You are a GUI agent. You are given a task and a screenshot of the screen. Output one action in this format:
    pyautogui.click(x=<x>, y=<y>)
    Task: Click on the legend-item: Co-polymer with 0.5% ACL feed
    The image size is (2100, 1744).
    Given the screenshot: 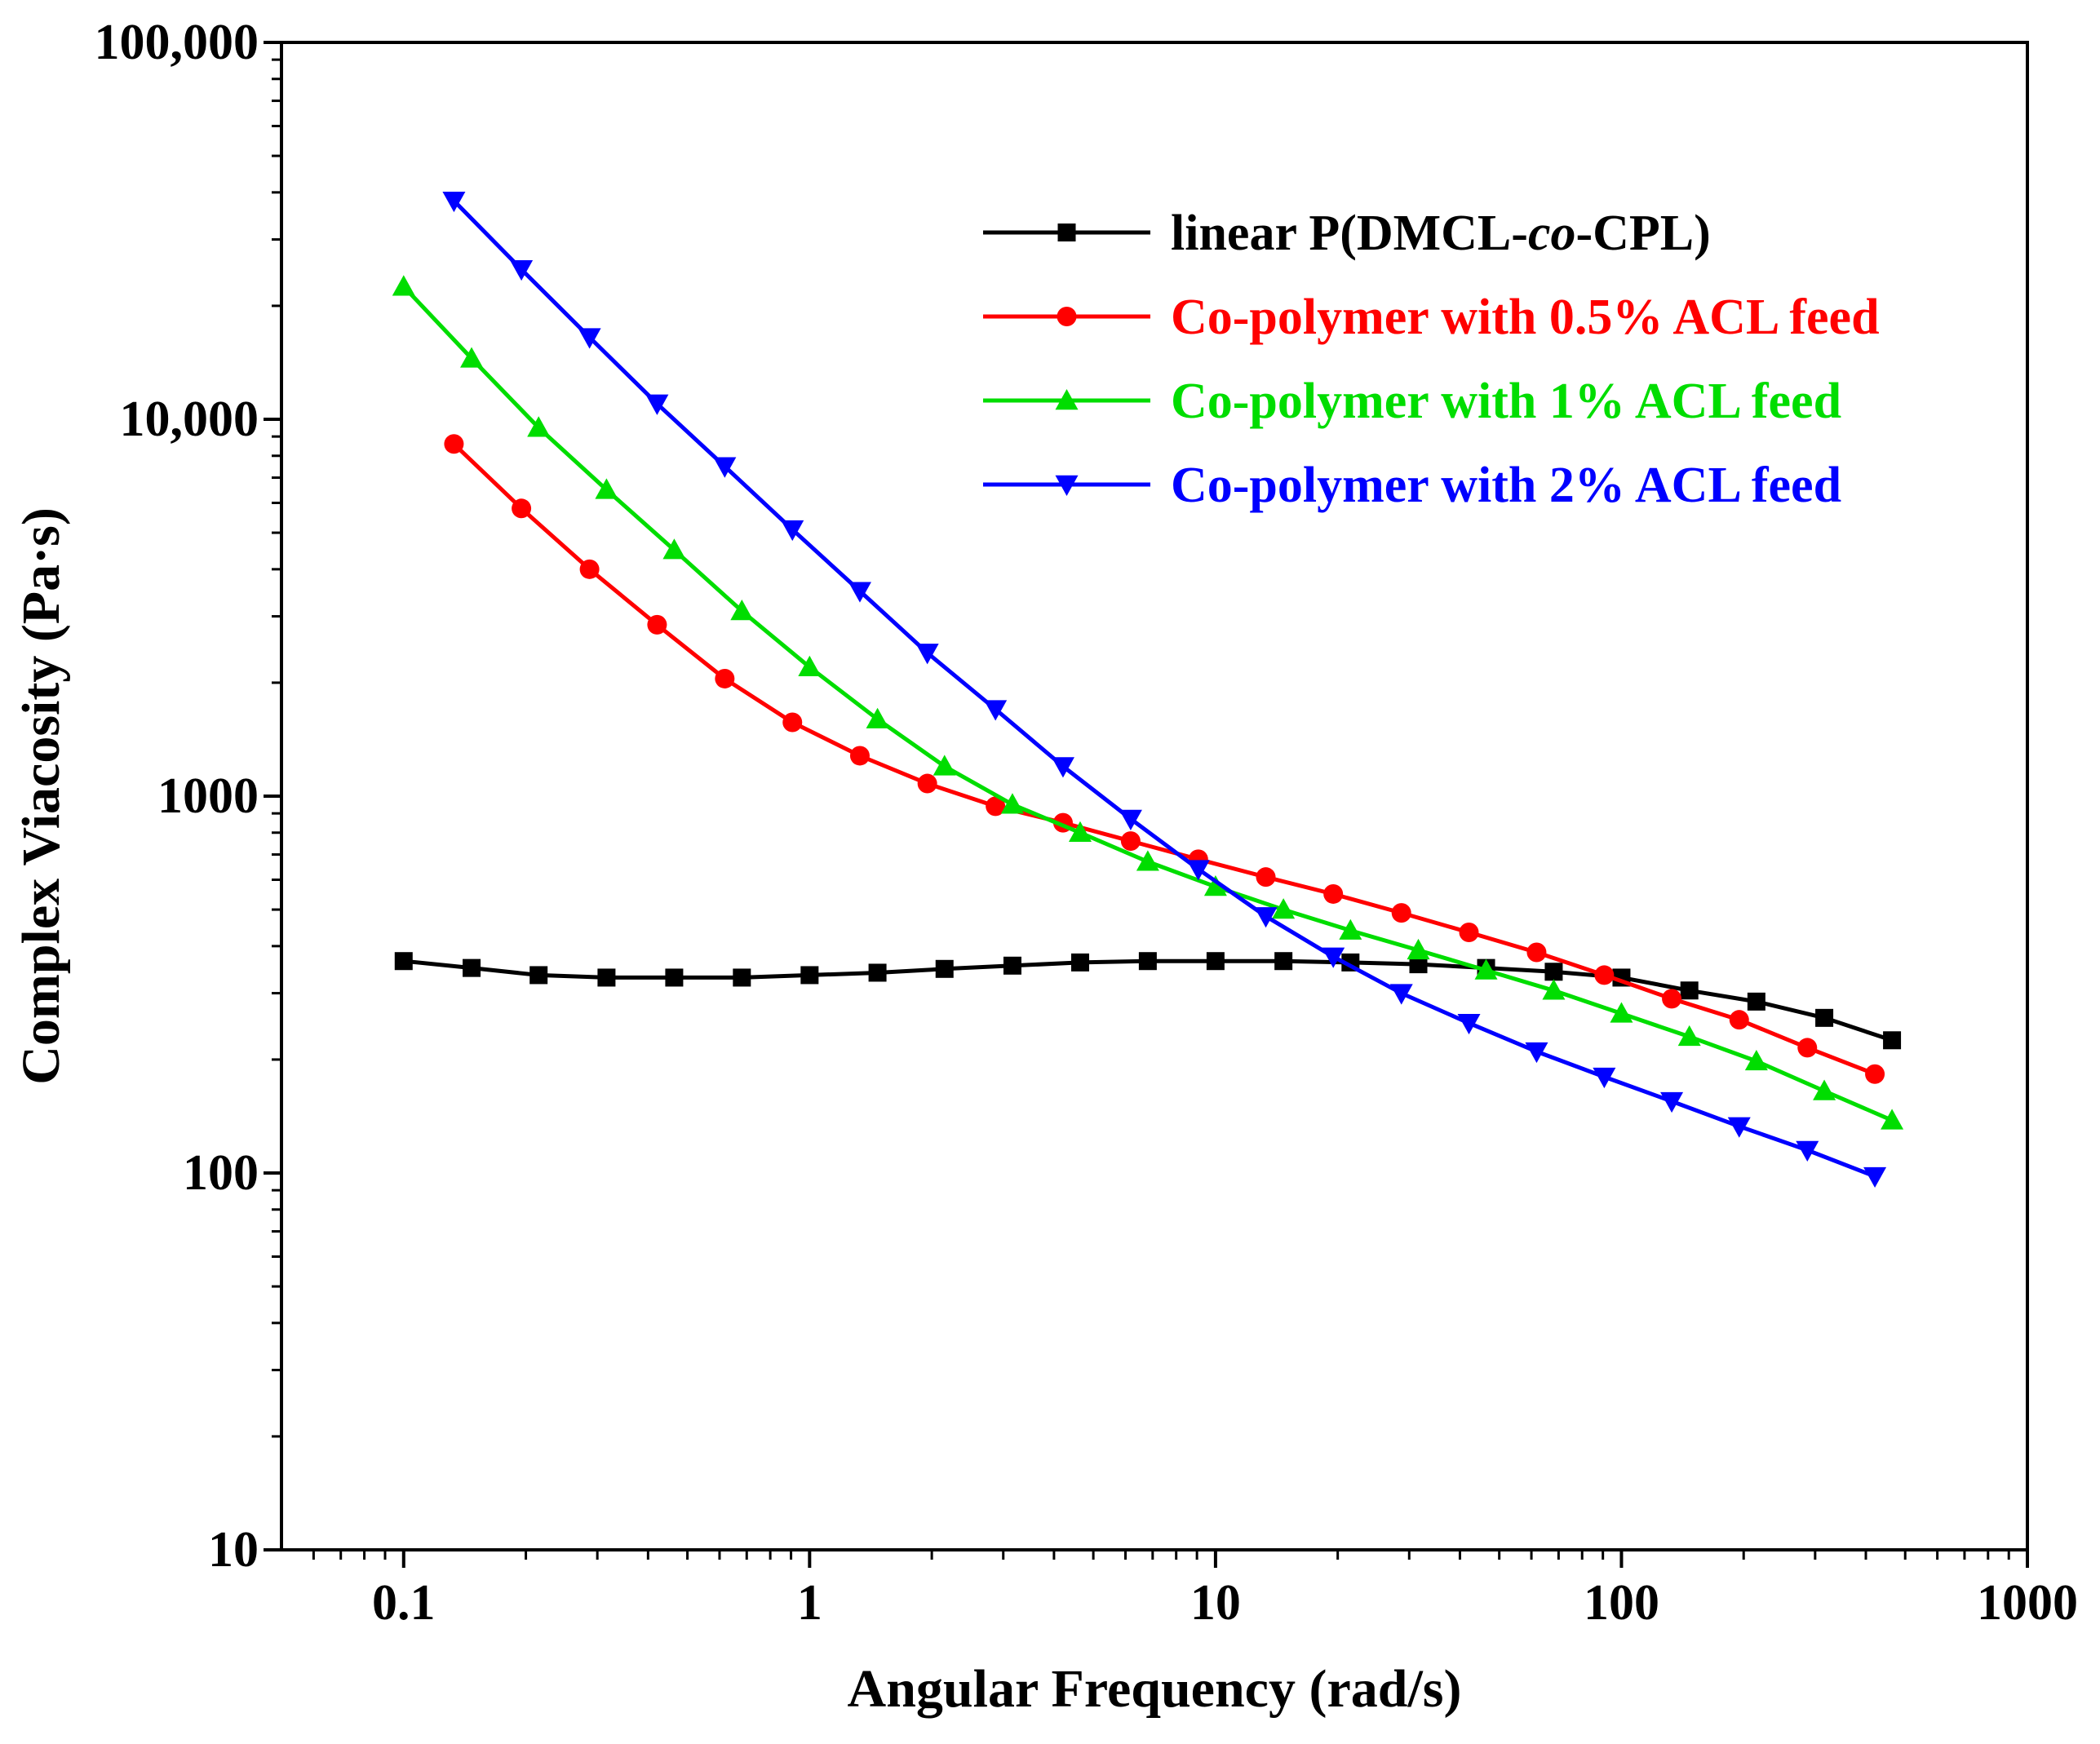 What is the action you would take?
    pyautogui.click(x=1432, y=318)
    